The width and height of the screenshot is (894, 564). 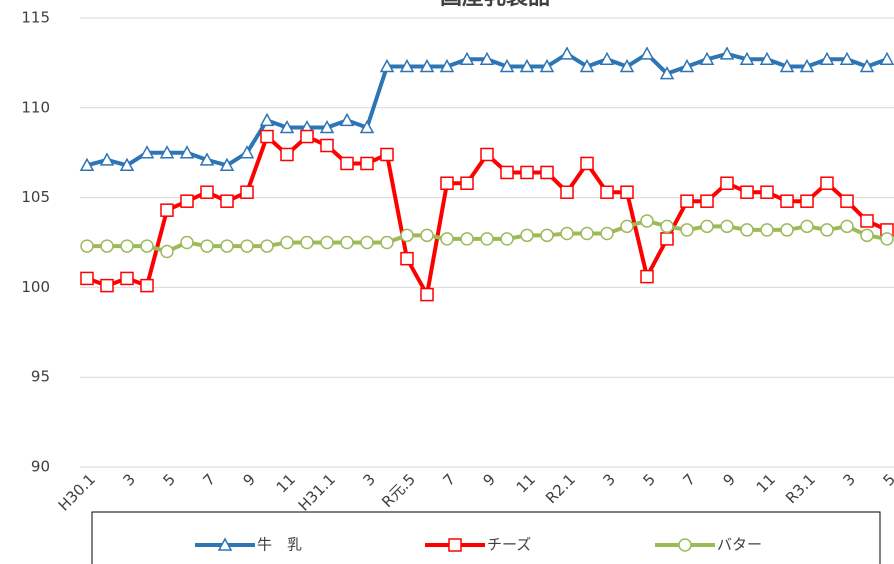 What do you see at coordinates (35, 197) in the screenshot?
I see `y-tick-label: 105` at bounding box center [35, 197].